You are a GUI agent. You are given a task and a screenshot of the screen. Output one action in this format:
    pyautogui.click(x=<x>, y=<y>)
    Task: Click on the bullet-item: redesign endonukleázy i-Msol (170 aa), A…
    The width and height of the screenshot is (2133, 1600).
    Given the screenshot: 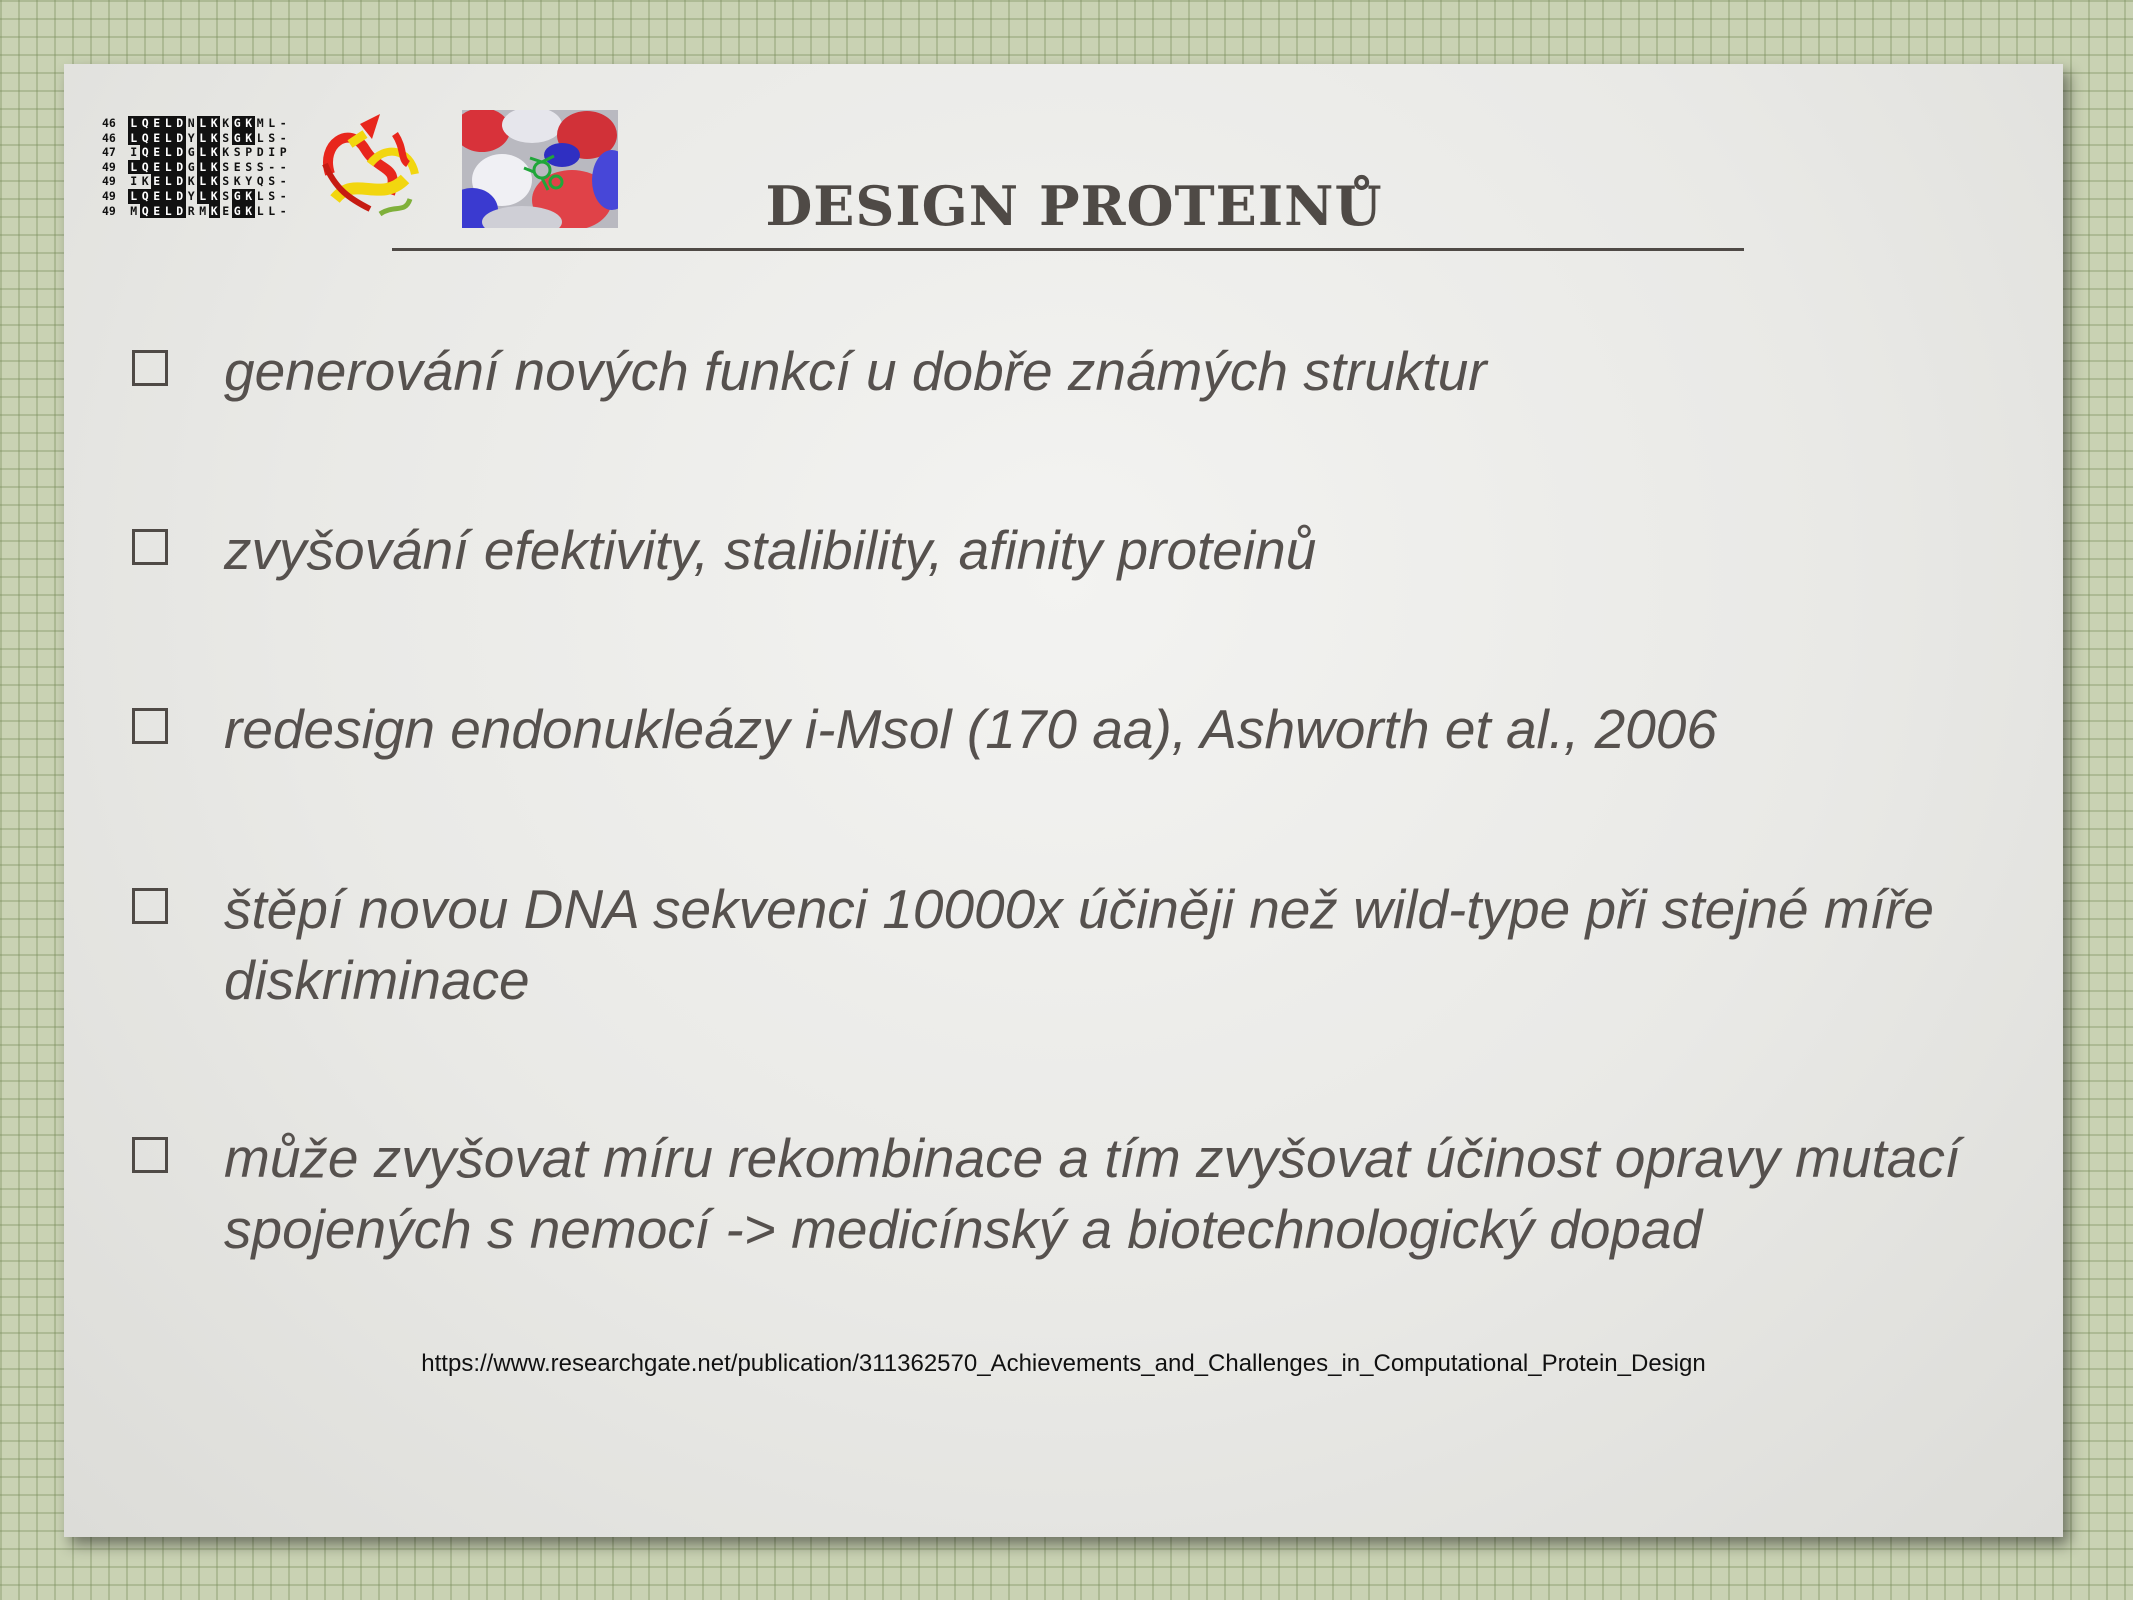 What is the action you would take?
    pyautogui.click(x=1092, y=729)
    